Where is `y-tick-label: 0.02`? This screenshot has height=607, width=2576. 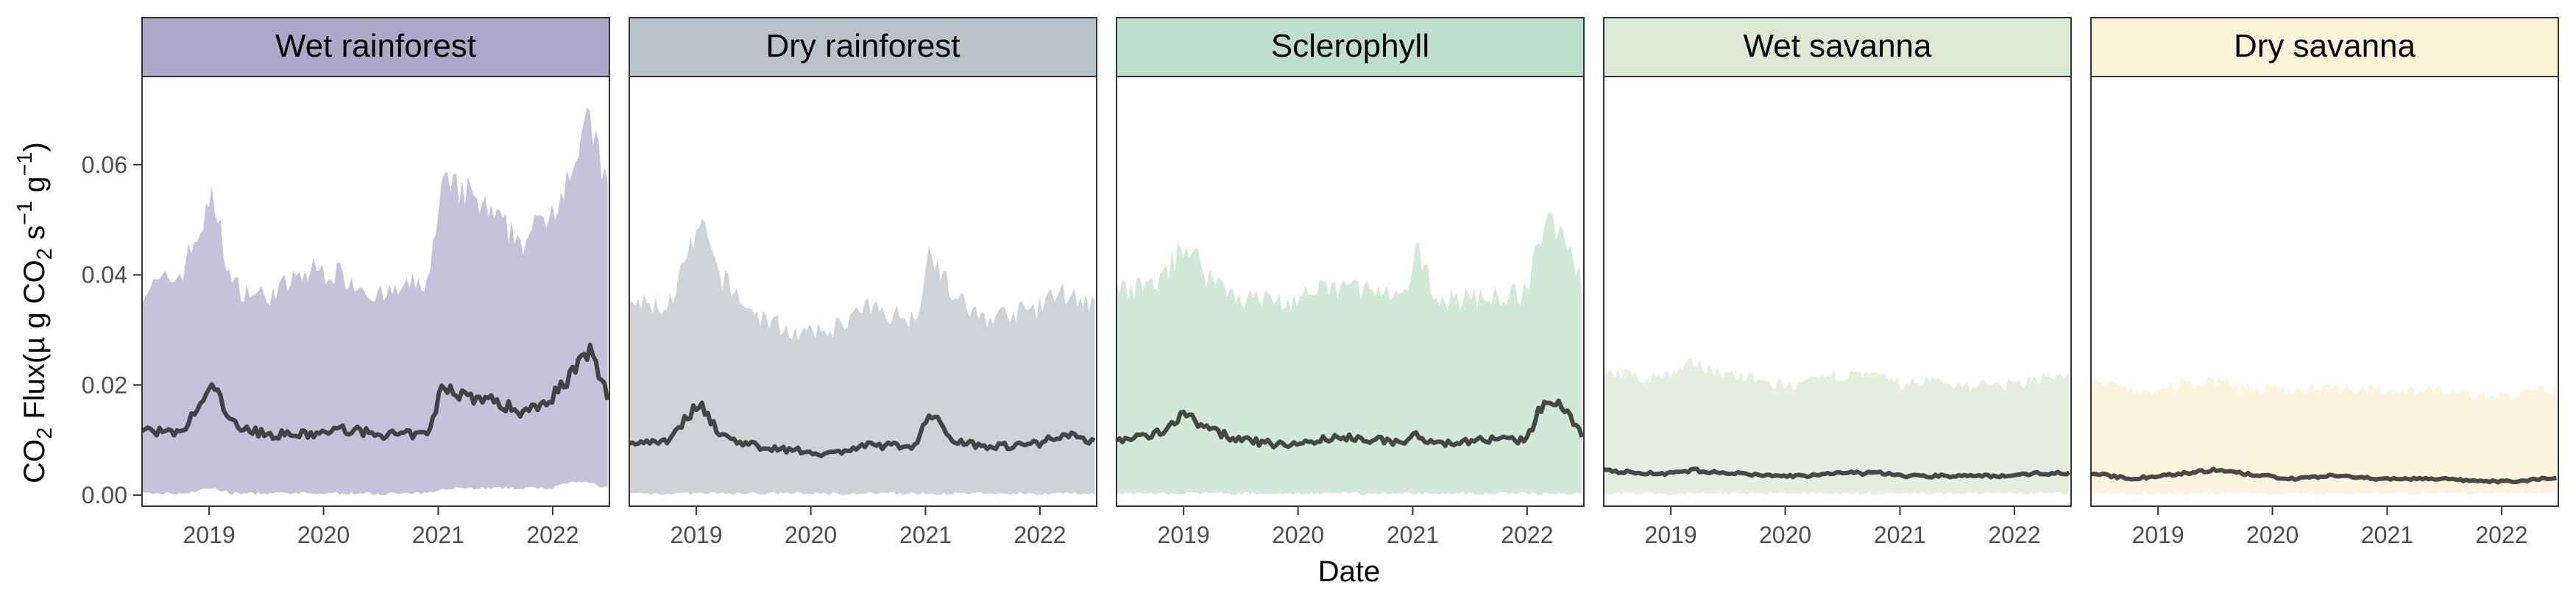 y-tick-label: 0.02 is located at coordinates (104, 385).